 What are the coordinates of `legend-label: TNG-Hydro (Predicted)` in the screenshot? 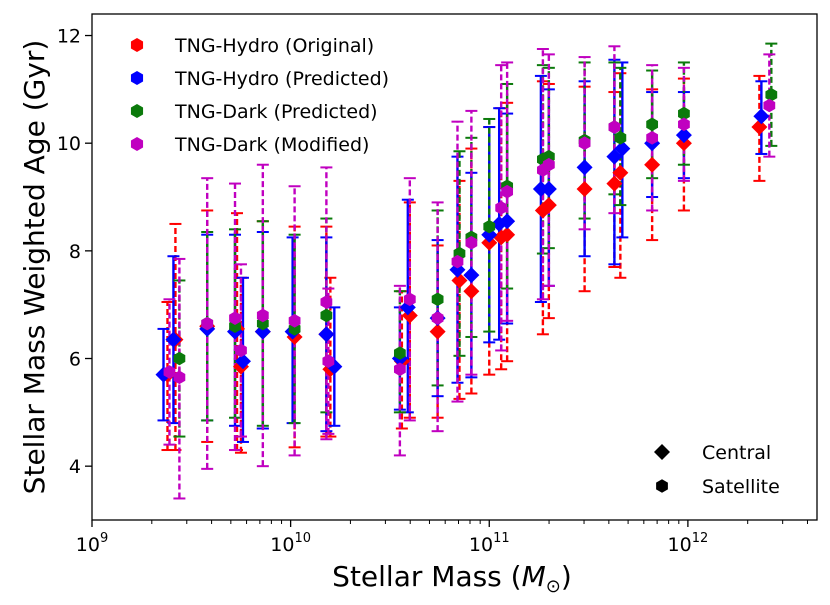 It's located at (281, 79).